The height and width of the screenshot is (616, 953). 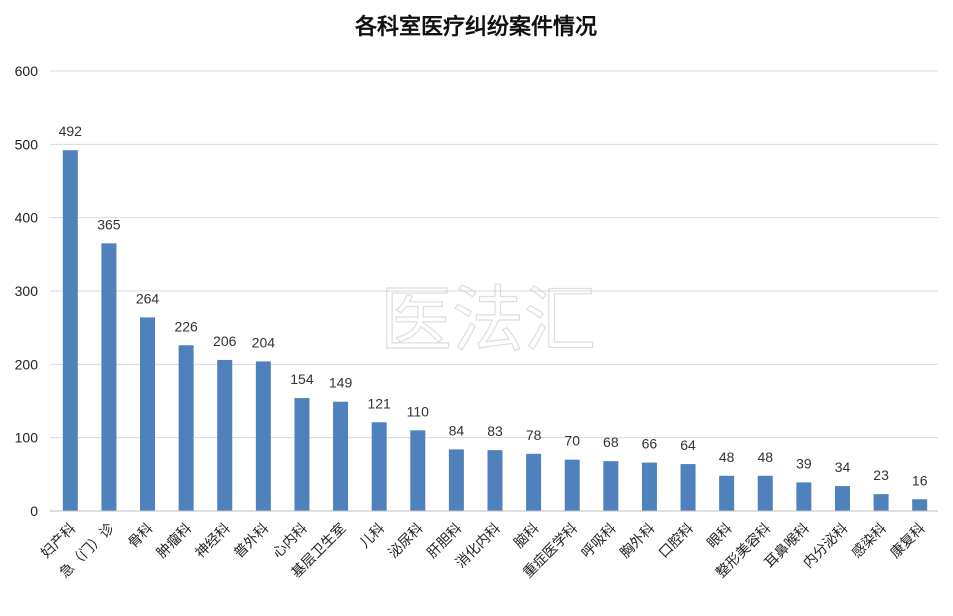 I want to click on x-category-label: 儿科, so click(x=372, y=536).